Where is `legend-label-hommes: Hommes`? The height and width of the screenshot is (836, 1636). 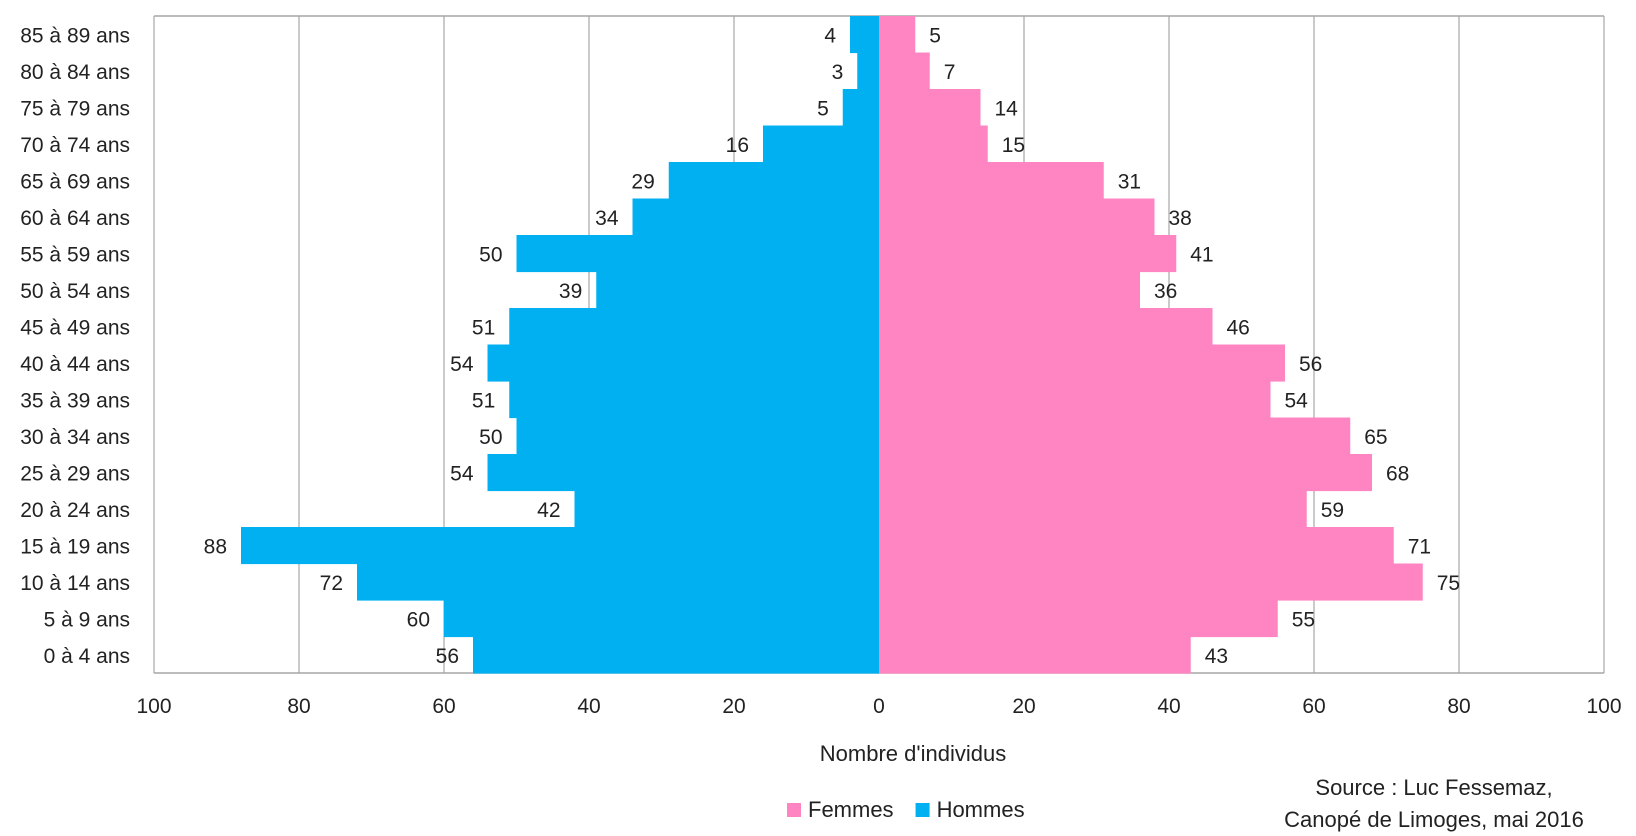 legend-label-hommes: Hommes is located at coordinates (981, 809).